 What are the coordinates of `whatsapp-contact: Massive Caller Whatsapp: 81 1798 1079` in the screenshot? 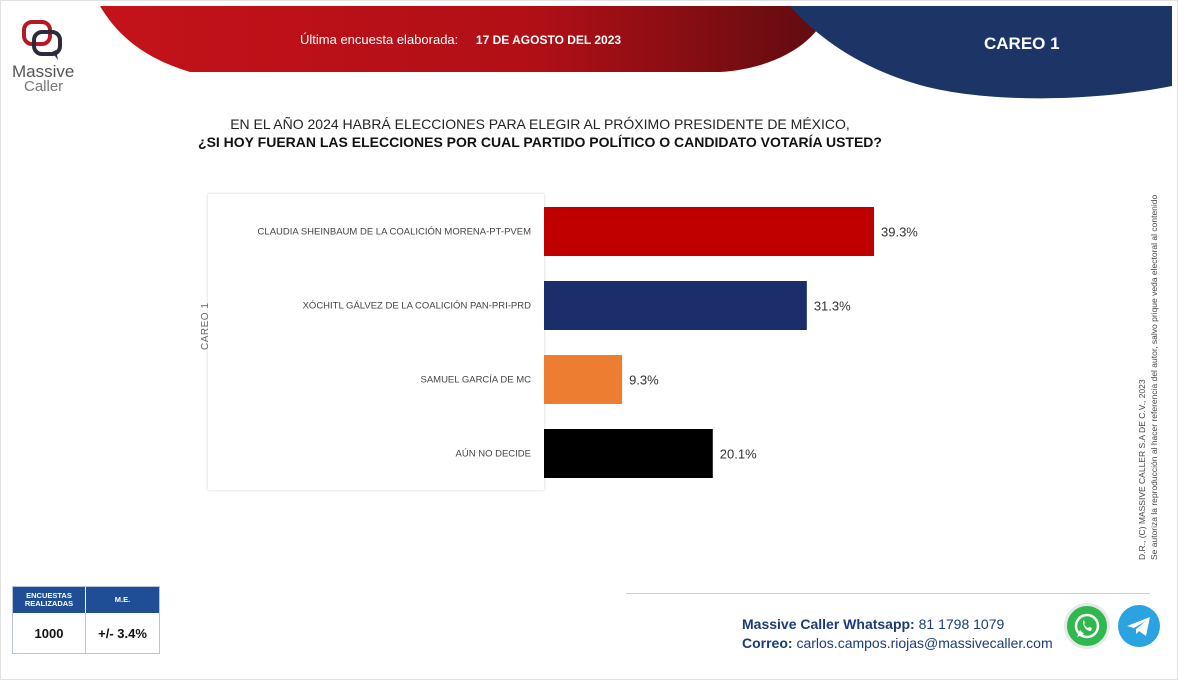 It's located at (873, 624).